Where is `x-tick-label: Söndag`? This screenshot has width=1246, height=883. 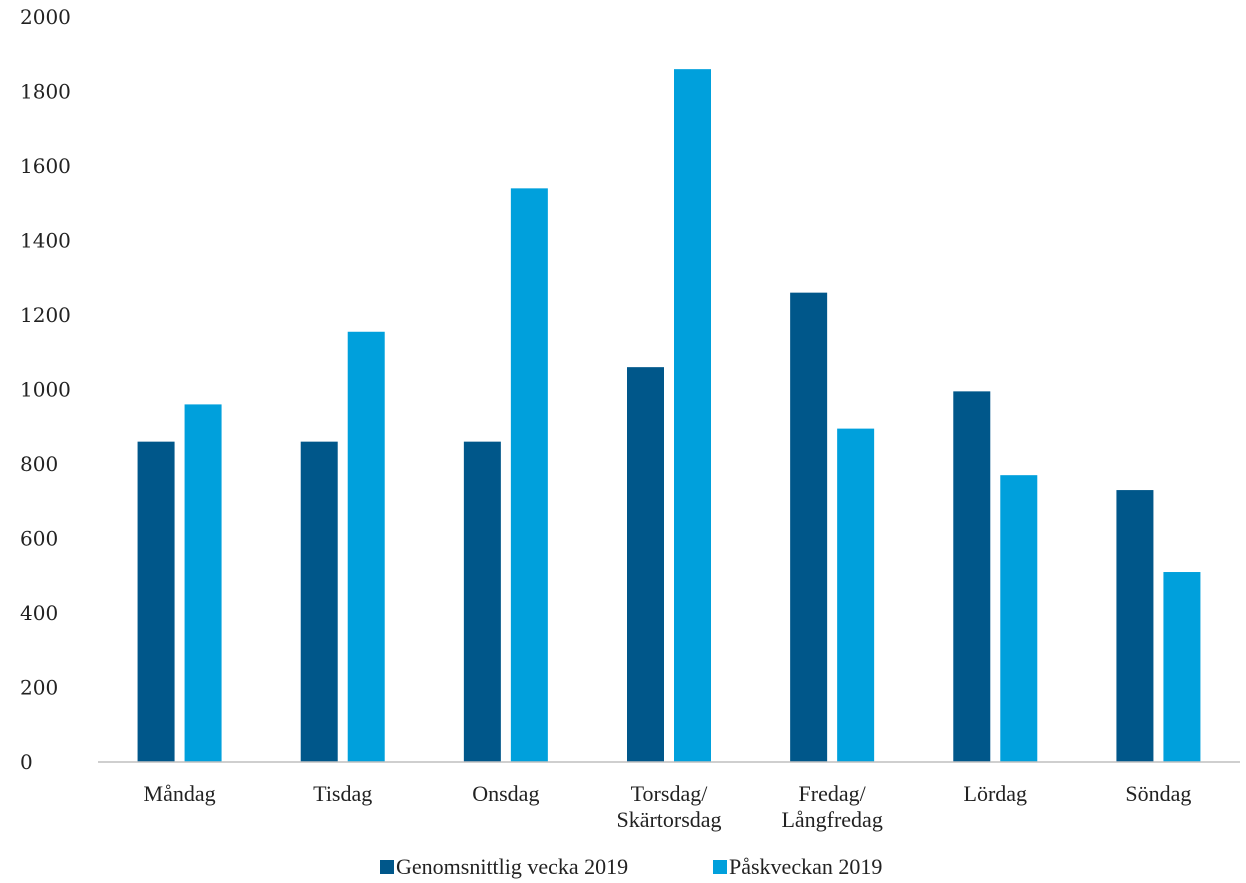
x-tick-label: Söndag is located at coordinates (1158, 793).